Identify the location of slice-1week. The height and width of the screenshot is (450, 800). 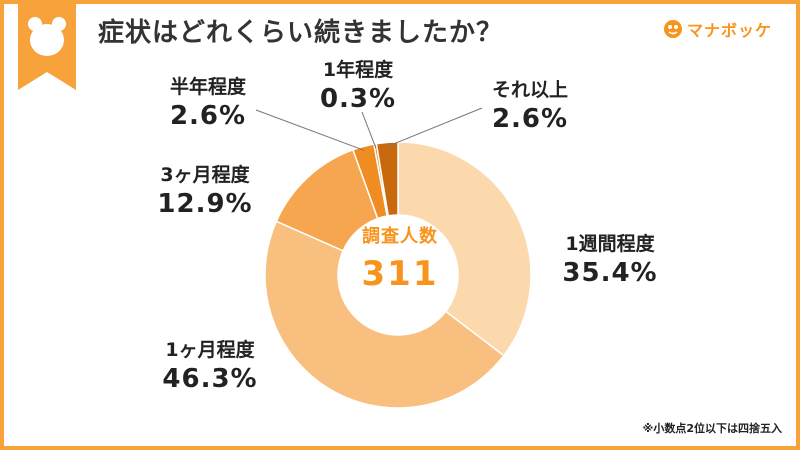
(464, 249).